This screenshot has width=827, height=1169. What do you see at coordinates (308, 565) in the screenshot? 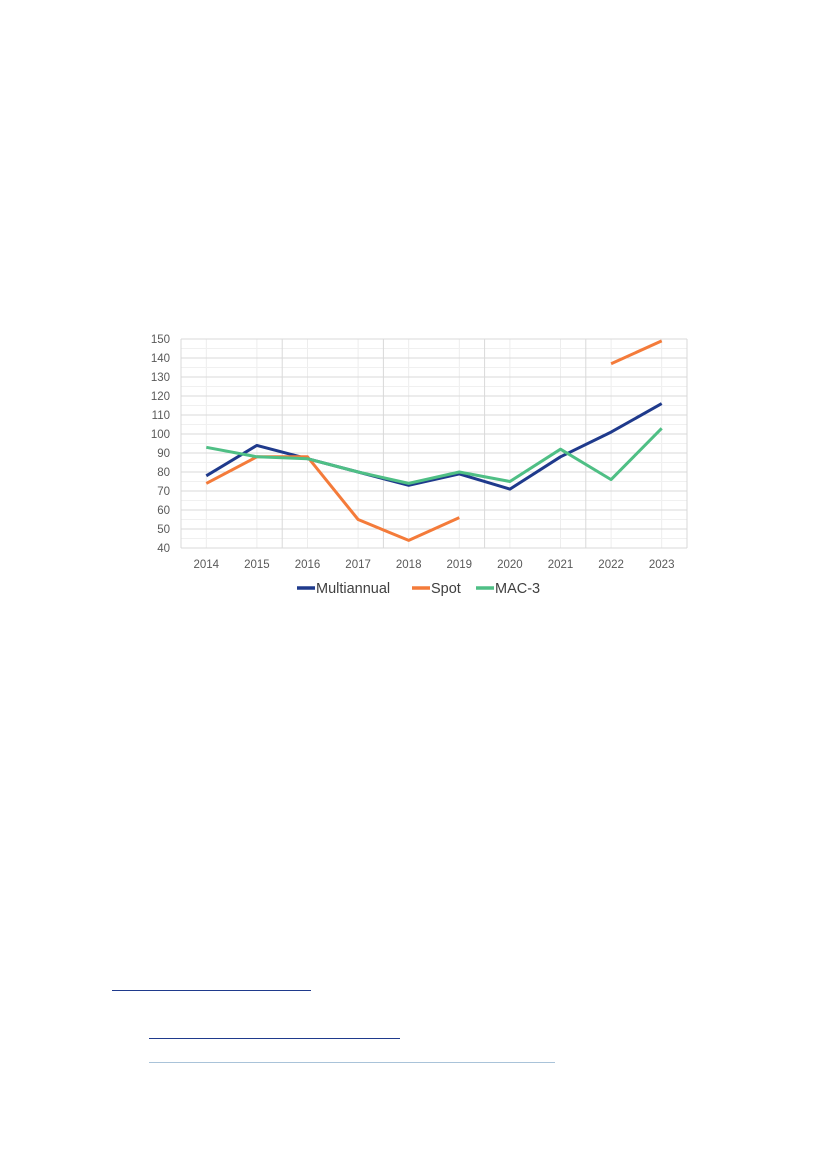
I see `x-tick-label: 2016` at bounding box center [308, 565].